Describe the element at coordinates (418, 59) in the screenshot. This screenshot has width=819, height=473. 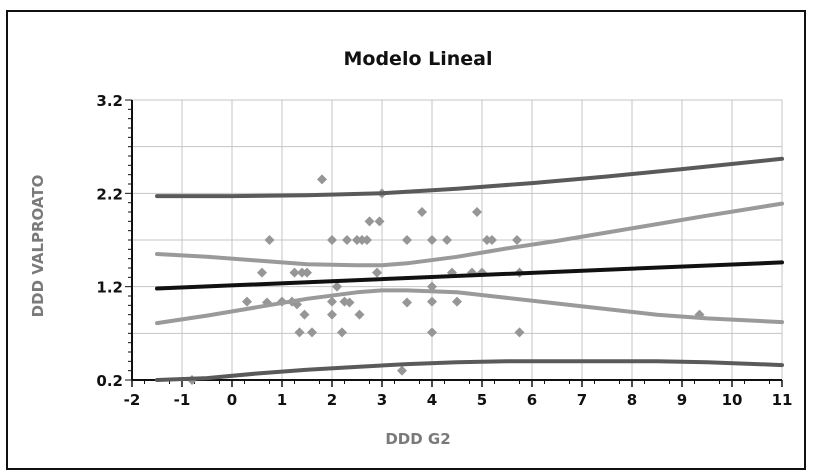
I see `chart-title: Modelo Lineal` at that location.